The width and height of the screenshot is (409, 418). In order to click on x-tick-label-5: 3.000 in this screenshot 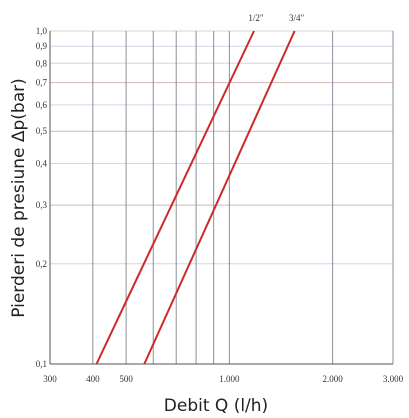, I will do `click(393, 379)`.